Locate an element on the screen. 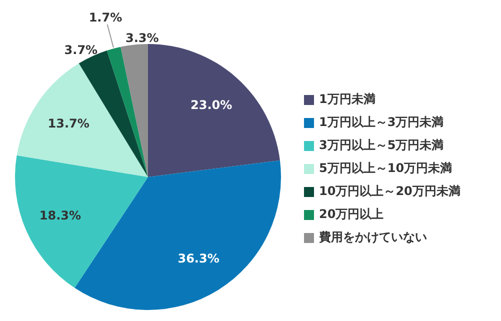 The image size is (501, 321). data-label: 1.7% is located at coordinates (105, 17).